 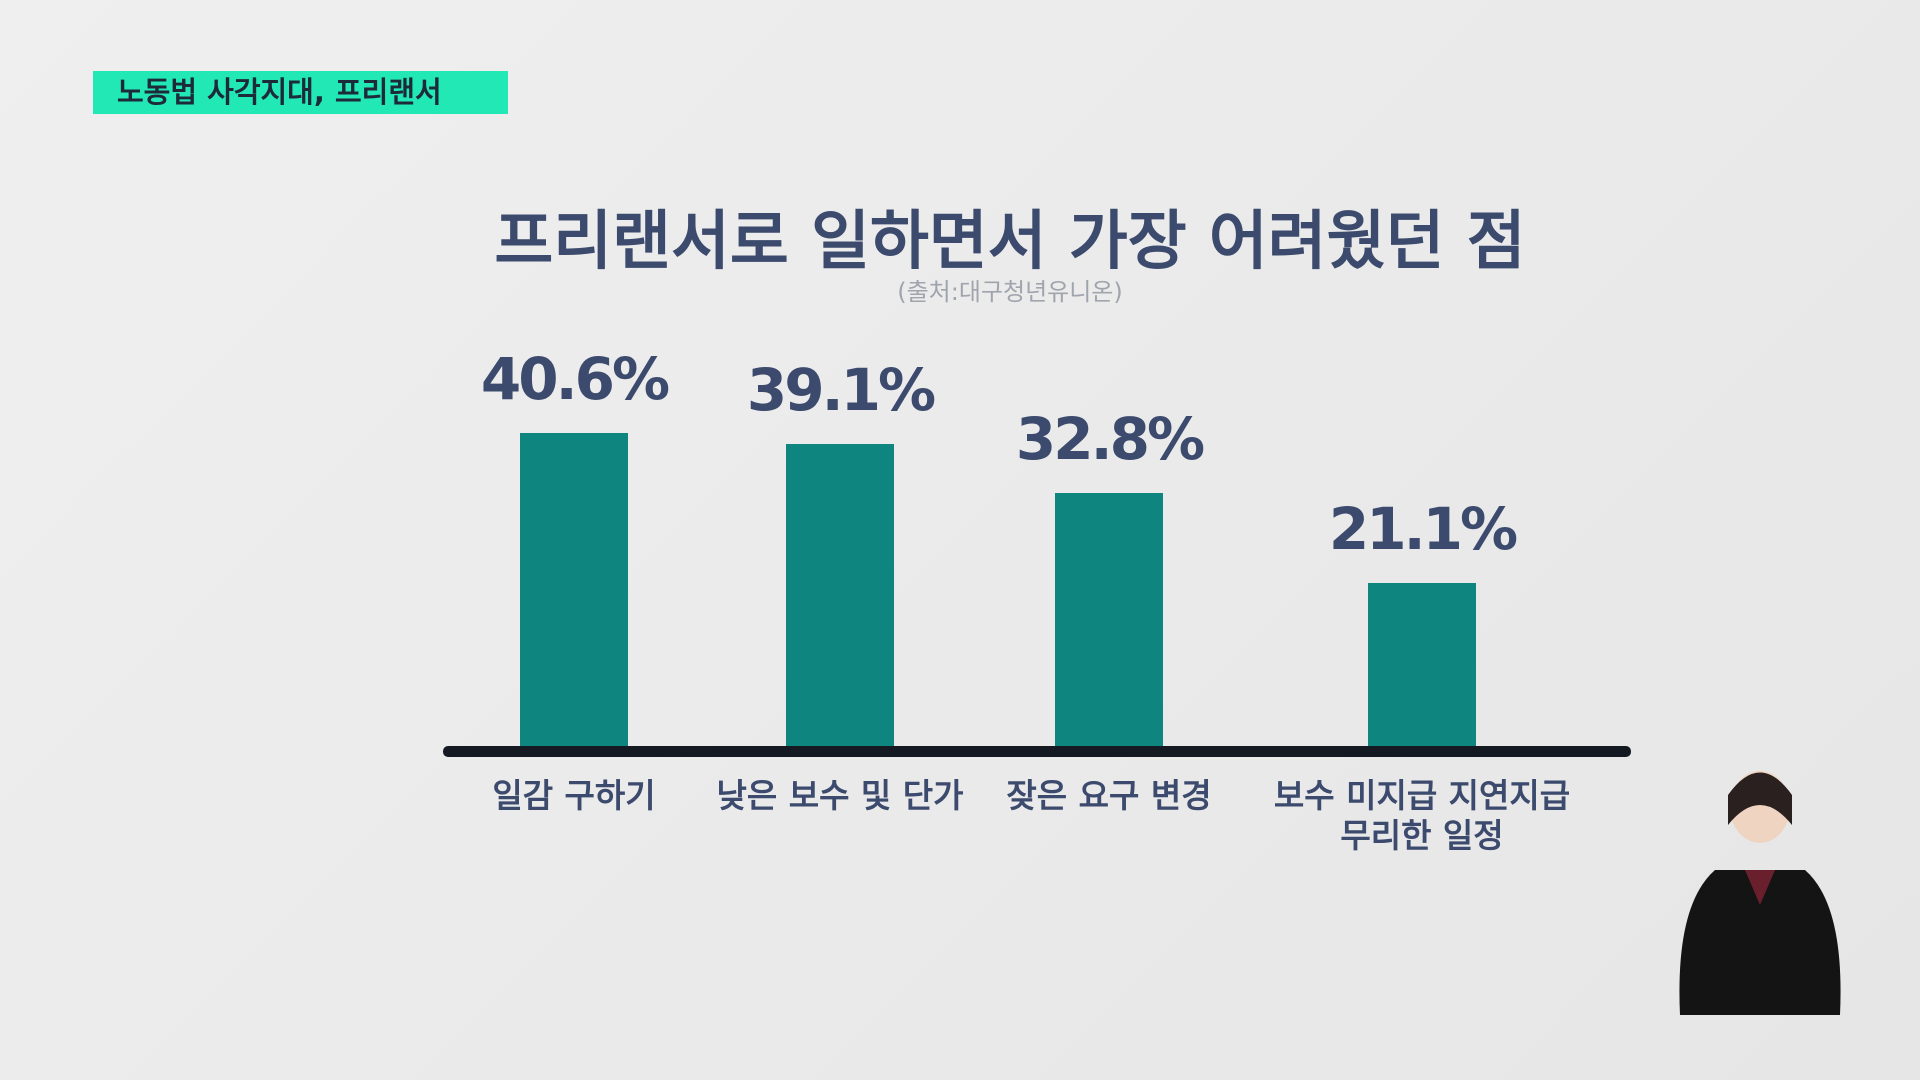 I want to click on baseline, so click(x=1037, y=751).